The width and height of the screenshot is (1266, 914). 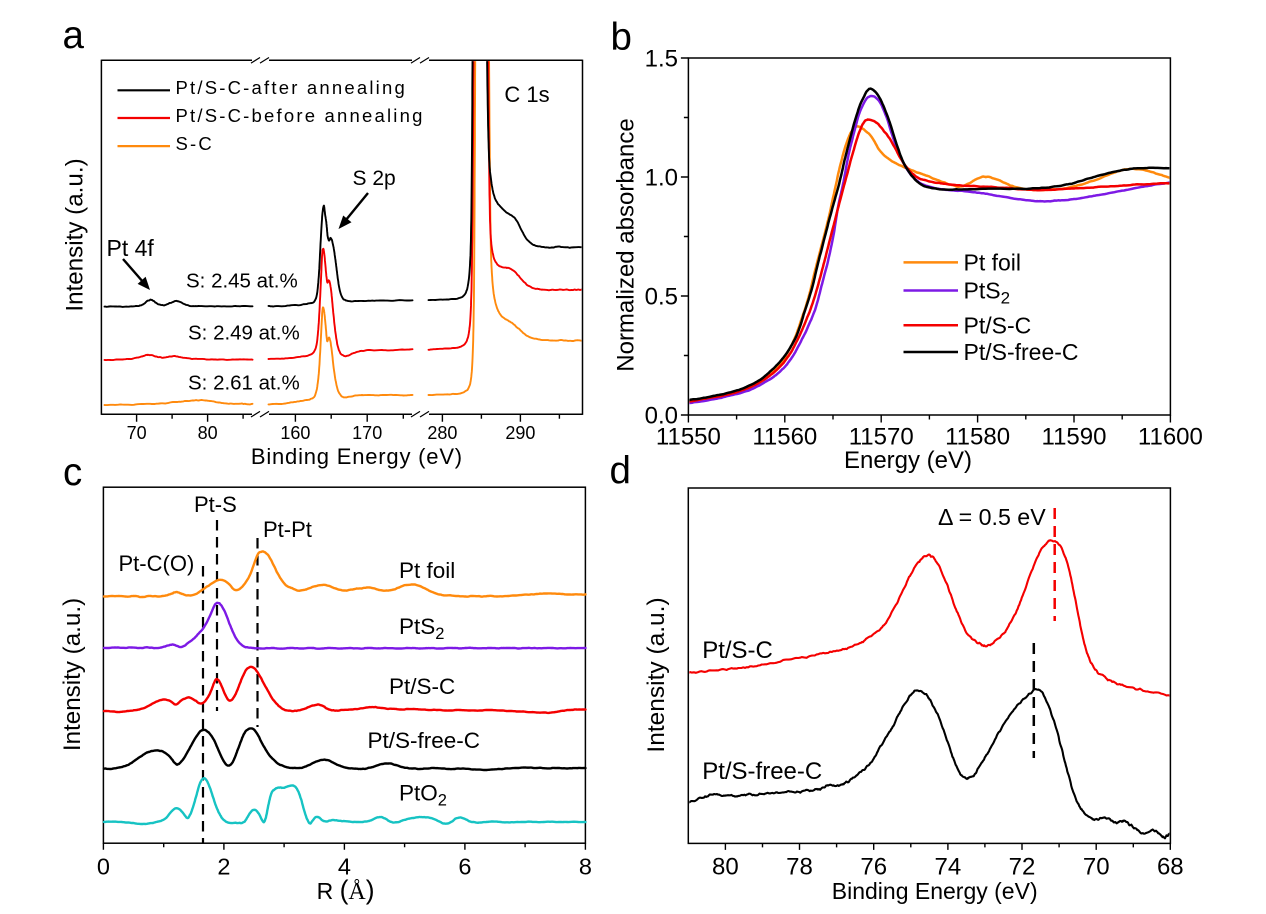 What do you see at coordinates (661, 59) in the screenshot?
I see `svg-text: 1.5` at bounding box center [661, 59].